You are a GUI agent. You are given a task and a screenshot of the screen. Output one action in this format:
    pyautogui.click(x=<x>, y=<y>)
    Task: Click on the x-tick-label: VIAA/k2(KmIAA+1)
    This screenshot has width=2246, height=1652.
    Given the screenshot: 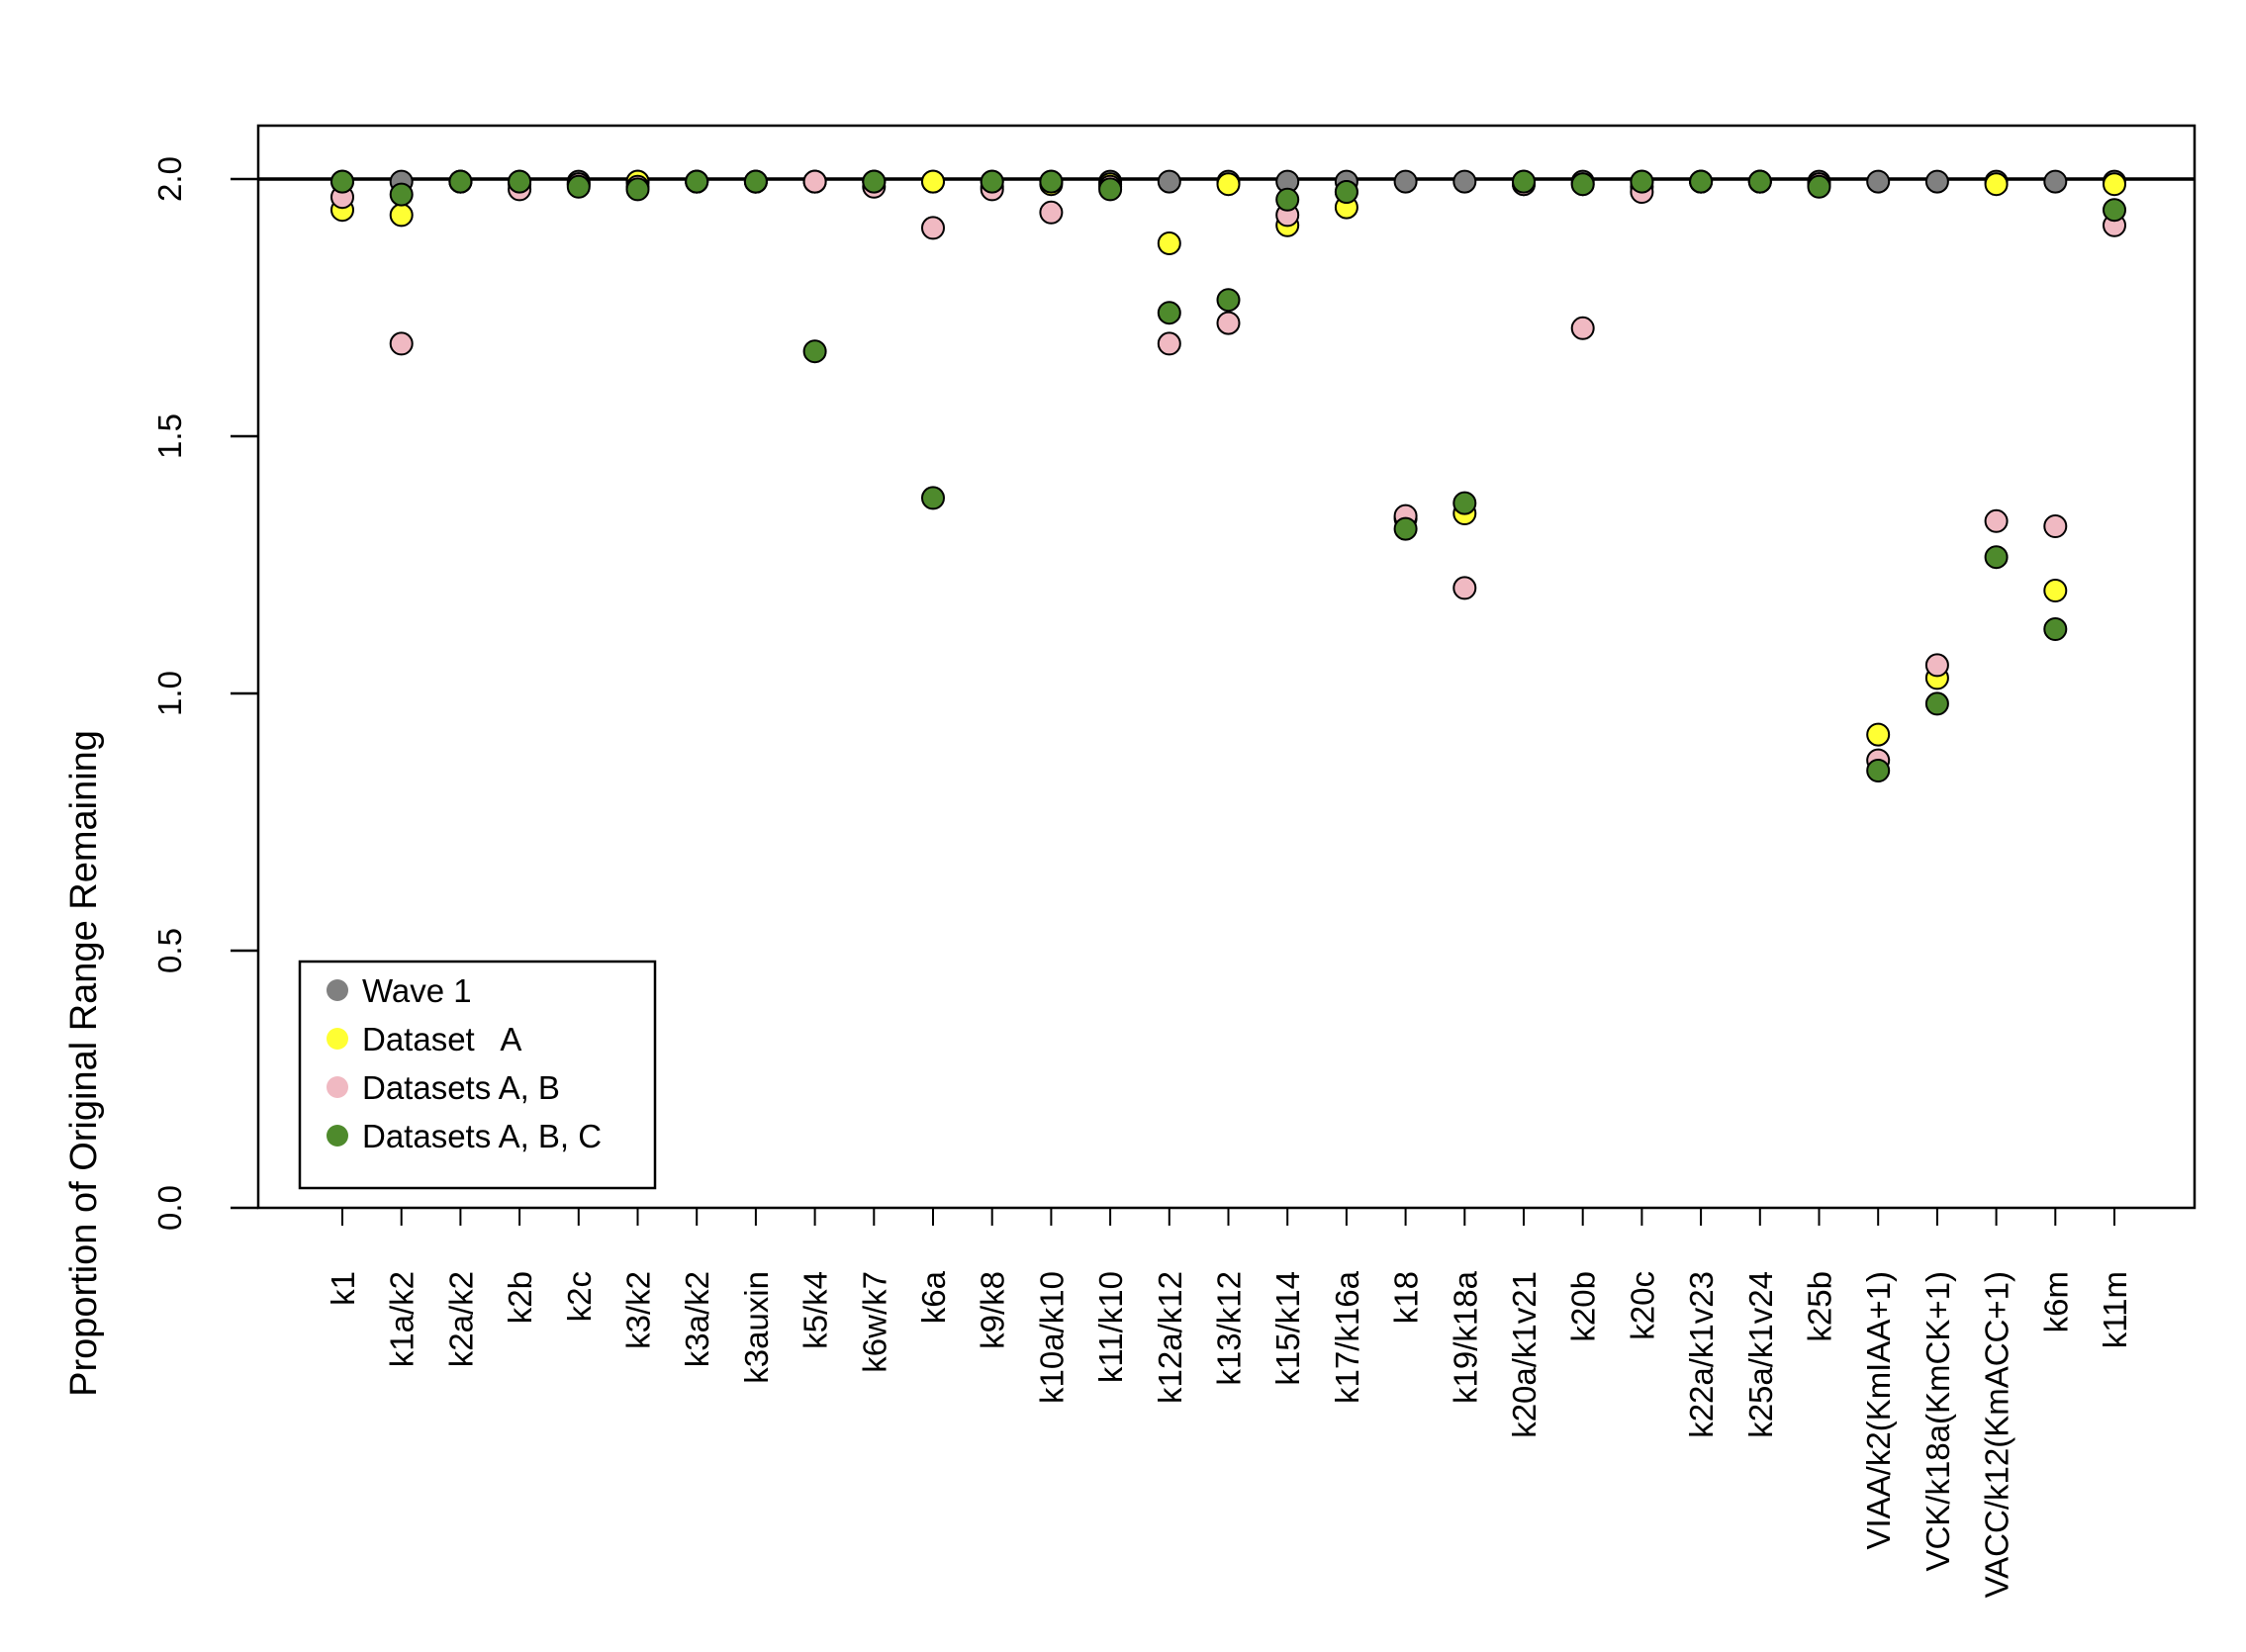 What is the action you would take?
    pyautogui.click(x=1878, y=1410)
    